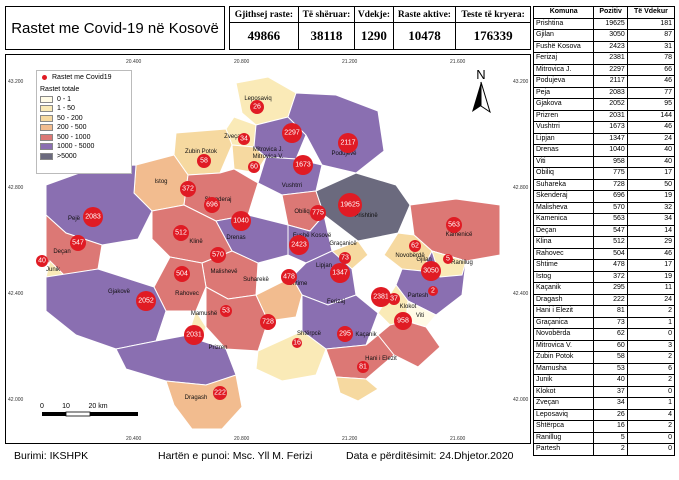 The width and height of the screenshot is (679, 480). I want to click on place-name: Rahovec, so click(187, 294).